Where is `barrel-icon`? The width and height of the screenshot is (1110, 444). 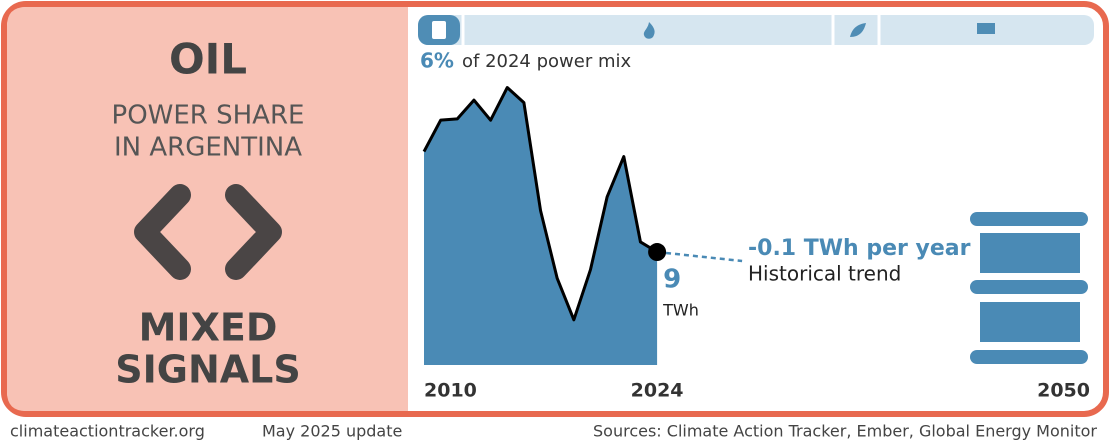 barrel-icon is located at coordinates (1029, 288).